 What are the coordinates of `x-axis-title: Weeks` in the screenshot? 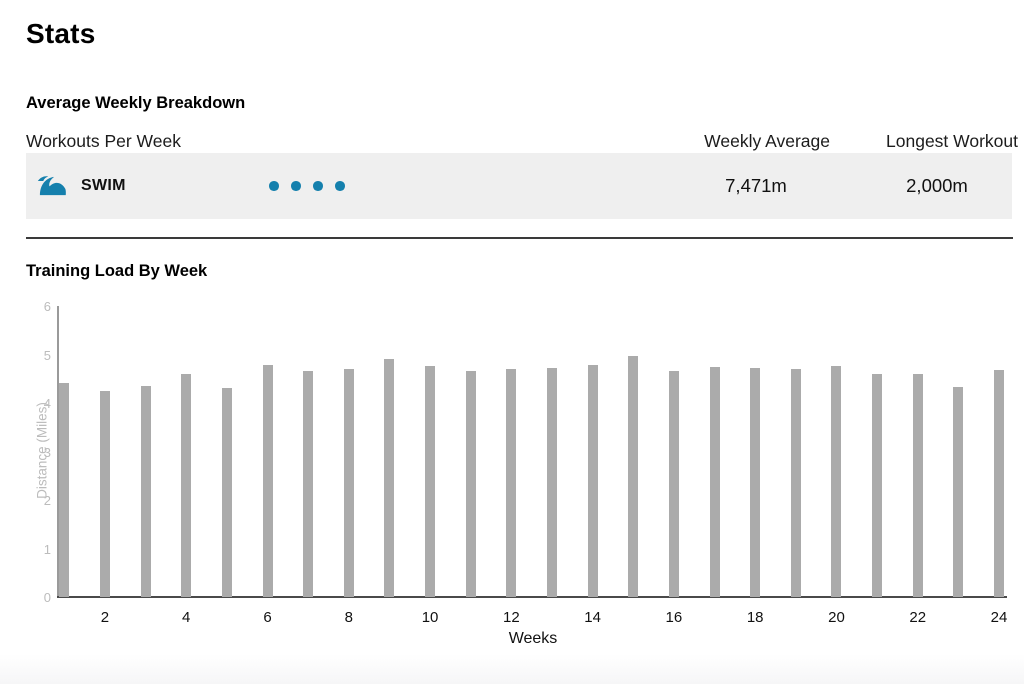 It's located at (533, 638).